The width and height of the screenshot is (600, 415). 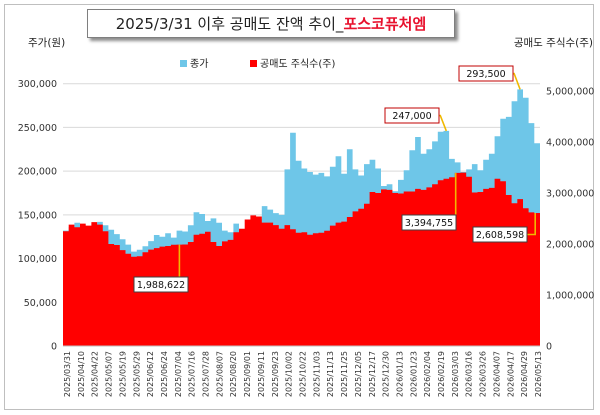 I want to click on x-tick-label: 2025/04/10, so click(x=81, y=374).